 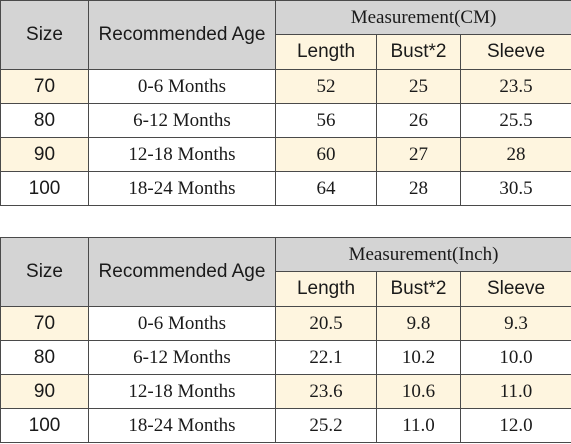 I want to click on sleeve-cell: 10.0, so click(x=515, y=357).